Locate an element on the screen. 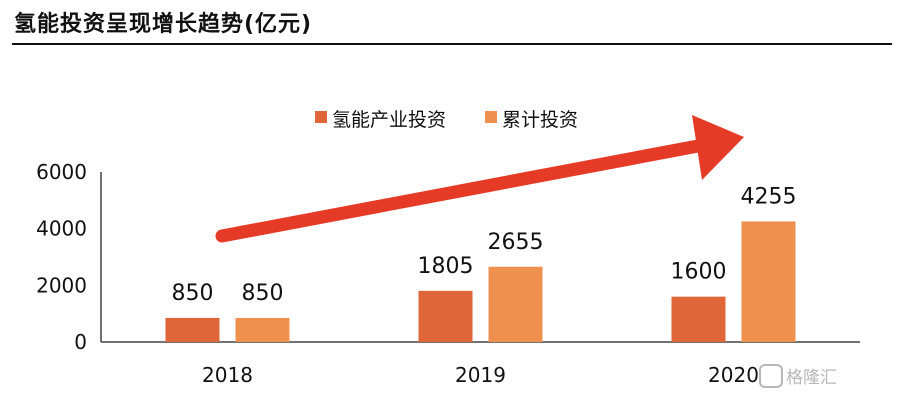 The width and height of the screenshot is (900, 406). watermark: 格隆汇 is located at coordinates (798, 376).